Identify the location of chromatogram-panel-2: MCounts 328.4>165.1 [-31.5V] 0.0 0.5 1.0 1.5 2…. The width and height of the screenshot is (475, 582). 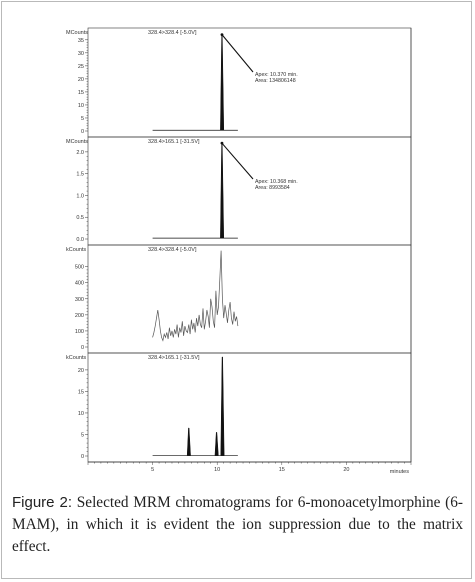
(239, 191).